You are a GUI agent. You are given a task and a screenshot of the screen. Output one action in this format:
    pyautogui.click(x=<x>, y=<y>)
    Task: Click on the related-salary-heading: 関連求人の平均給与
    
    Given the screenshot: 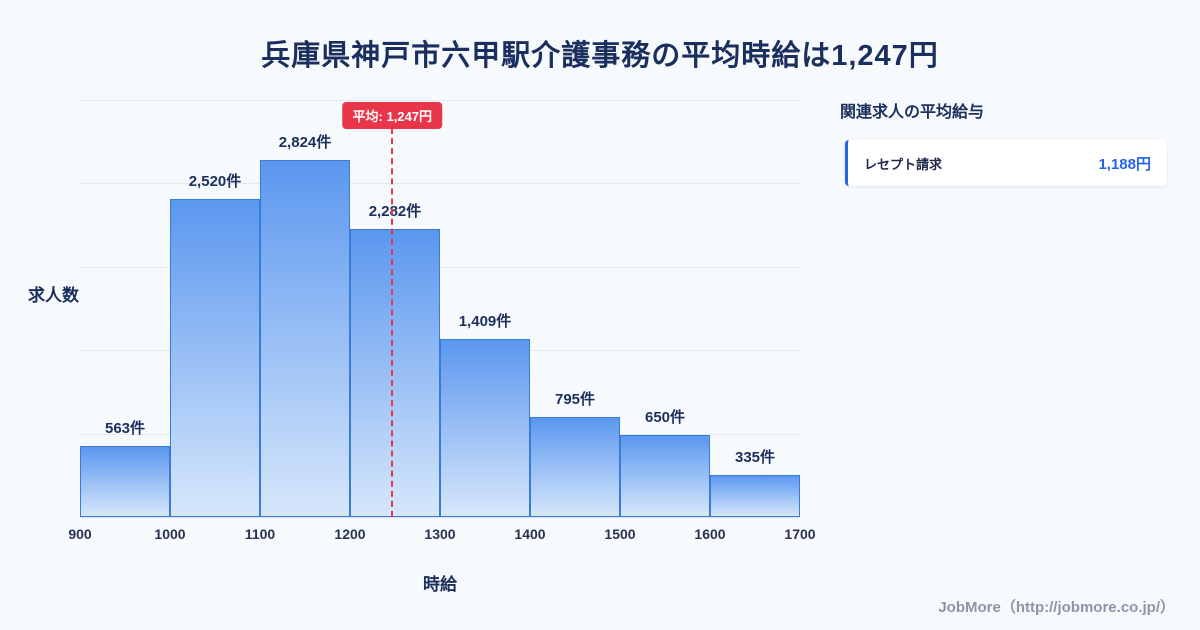 What is the action you would take?
    pyautogui.click(x=912, y=112)
    